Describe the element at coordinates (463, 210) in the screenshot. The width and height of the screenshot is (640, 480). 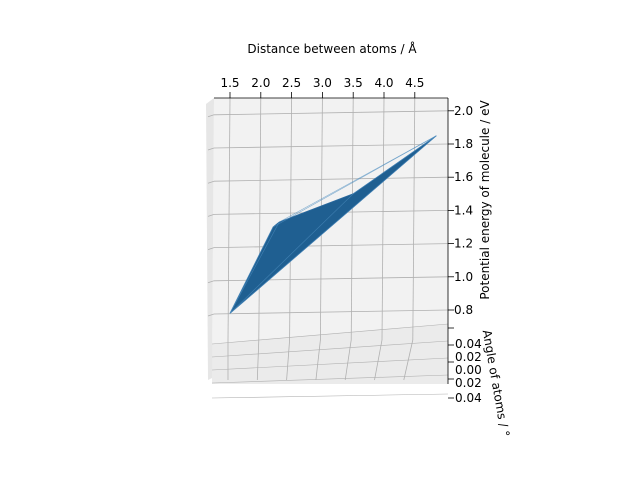
I see `z-tick-label: 1.4` at that location.